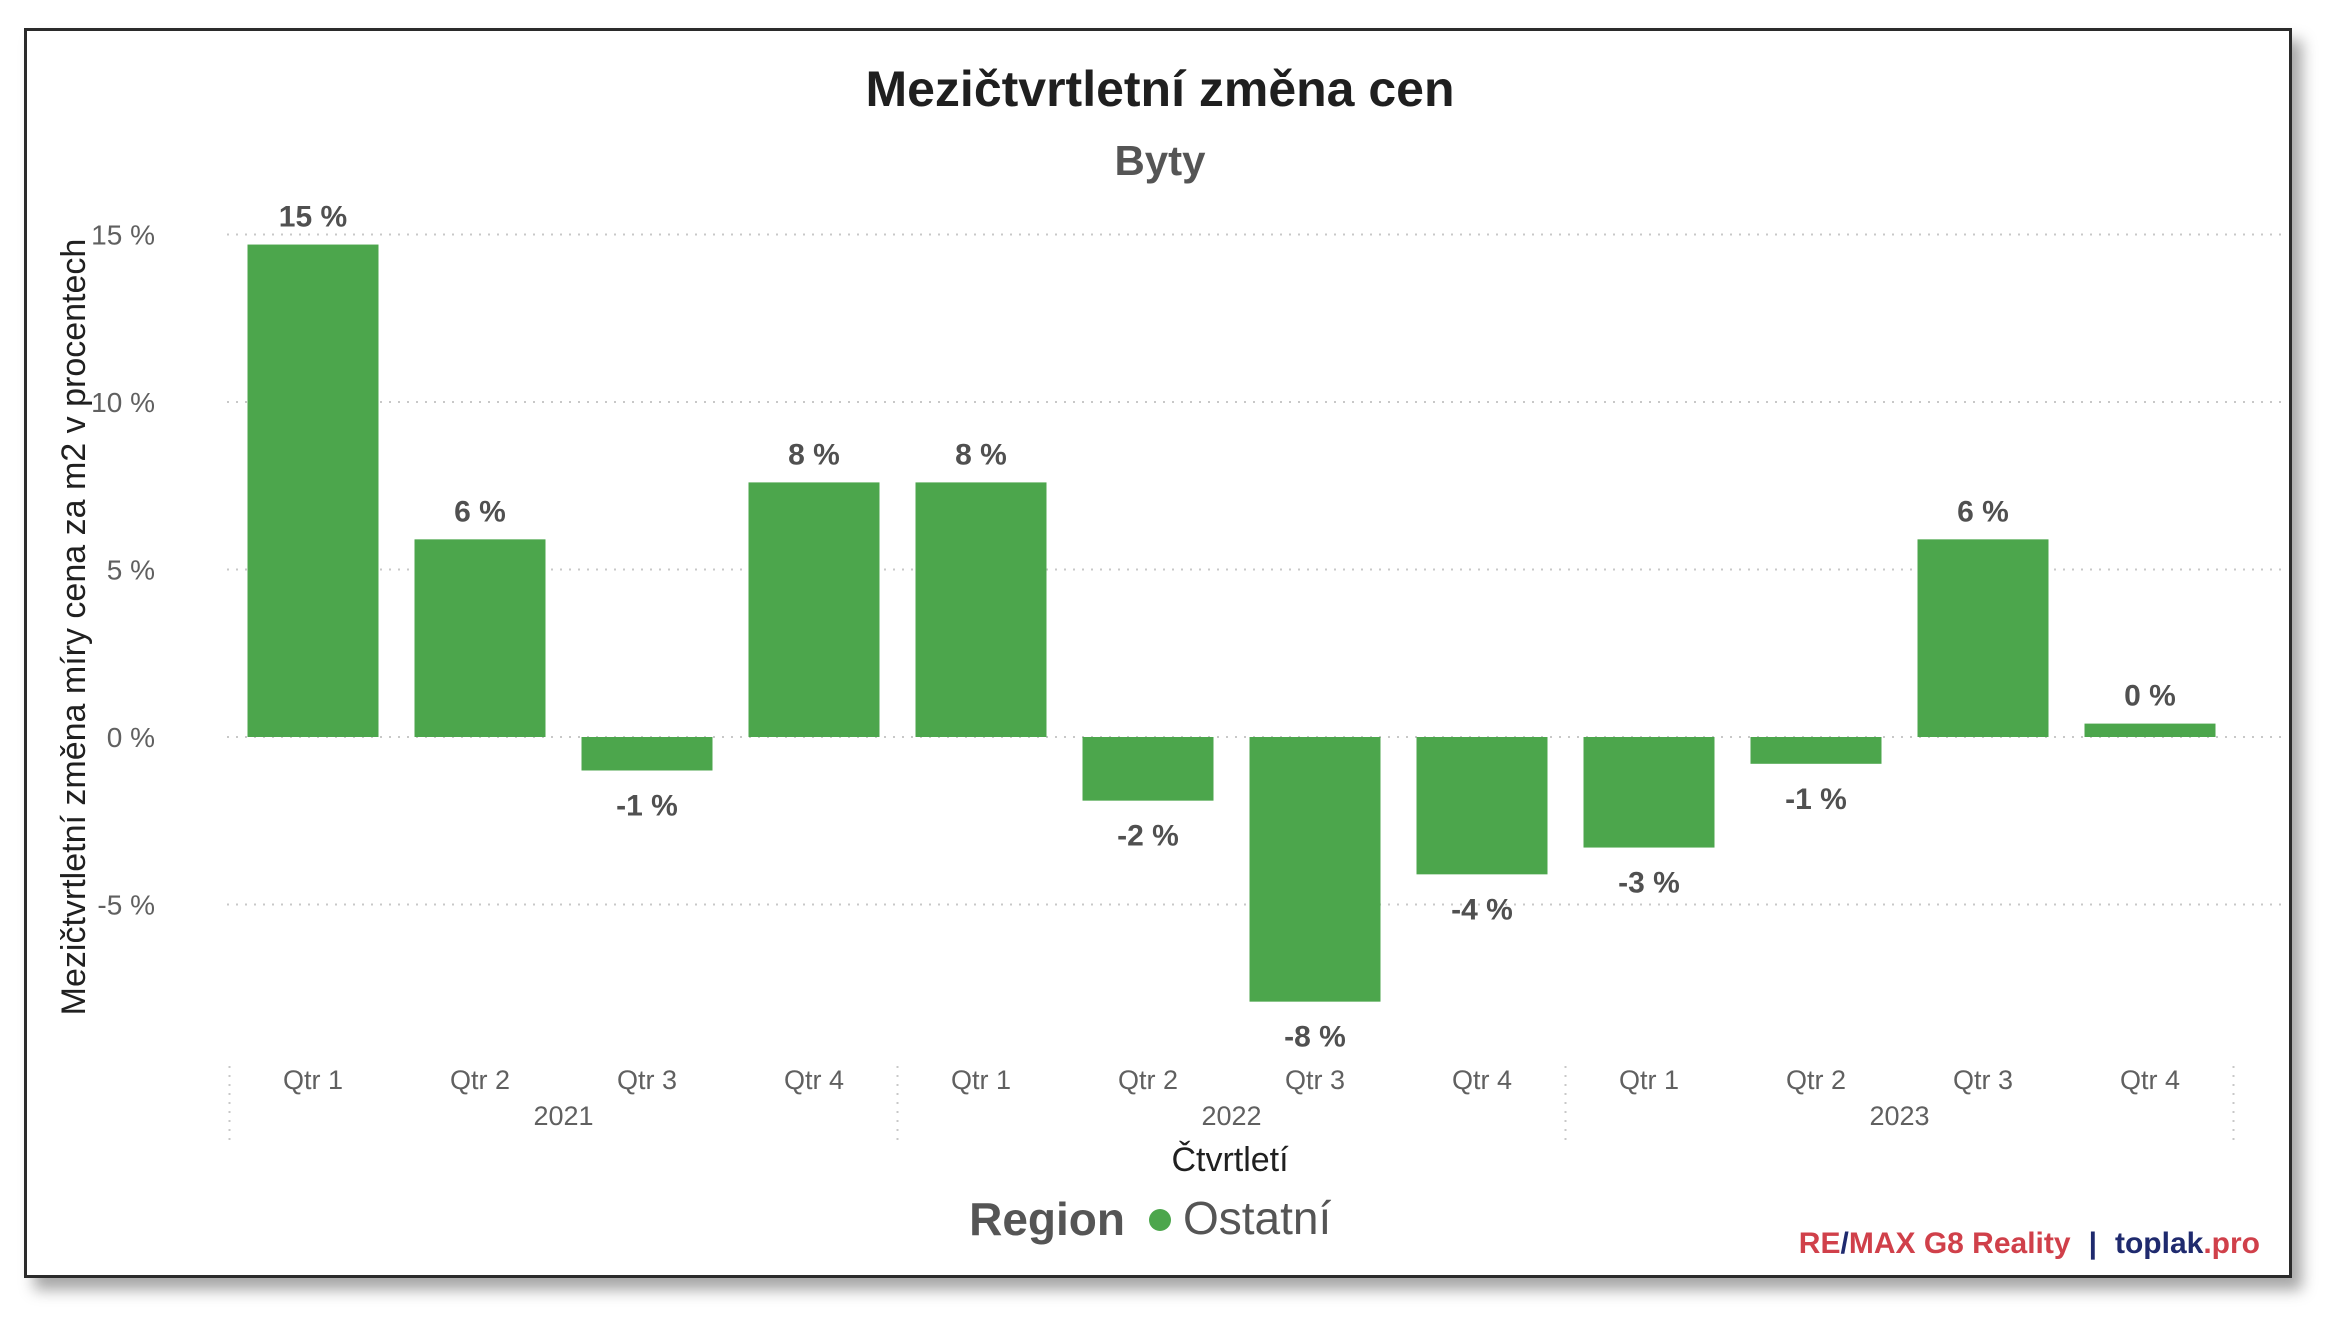 This screenshot has width=2346, height=1322. I want to click on data-label: -8 %, so click(1315, 1037).